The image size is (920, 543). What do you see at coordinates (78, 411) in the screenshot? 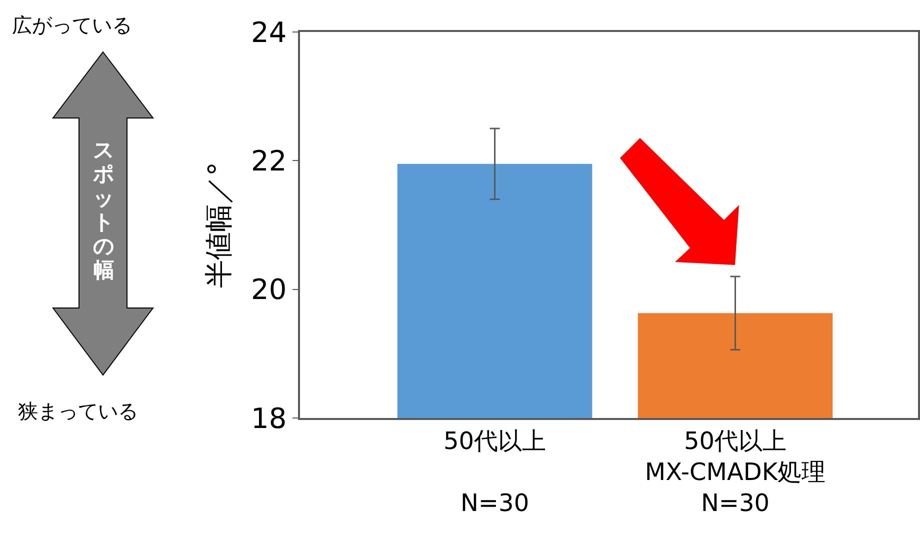
I see `text: 狭まっている` at bounding box center [78, 411].